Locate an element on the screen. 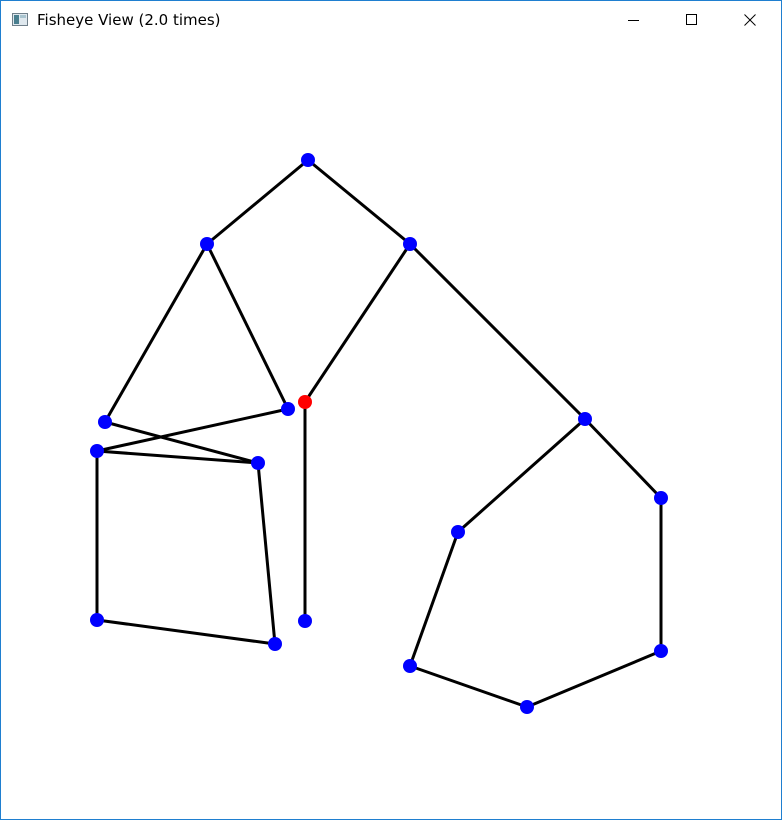 The image size is (782, 820). close-icon is located at coordinates (750, 20).